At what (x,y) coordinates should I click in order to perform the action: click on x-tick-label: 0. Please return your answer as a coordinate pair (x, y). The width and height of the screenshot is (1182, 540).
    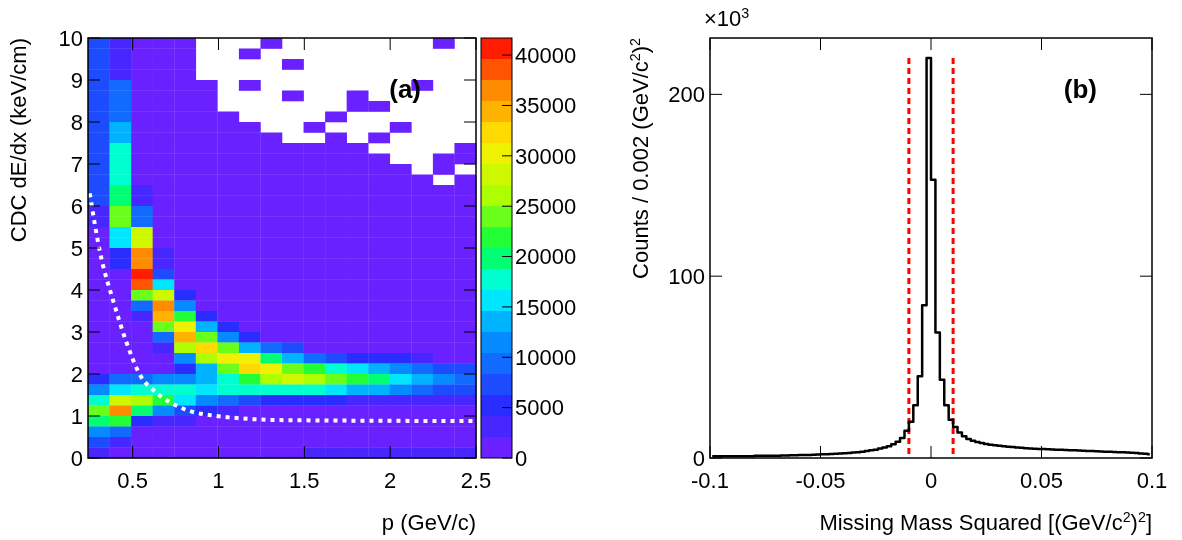
    Looking at the image, I should click on (931, 480).